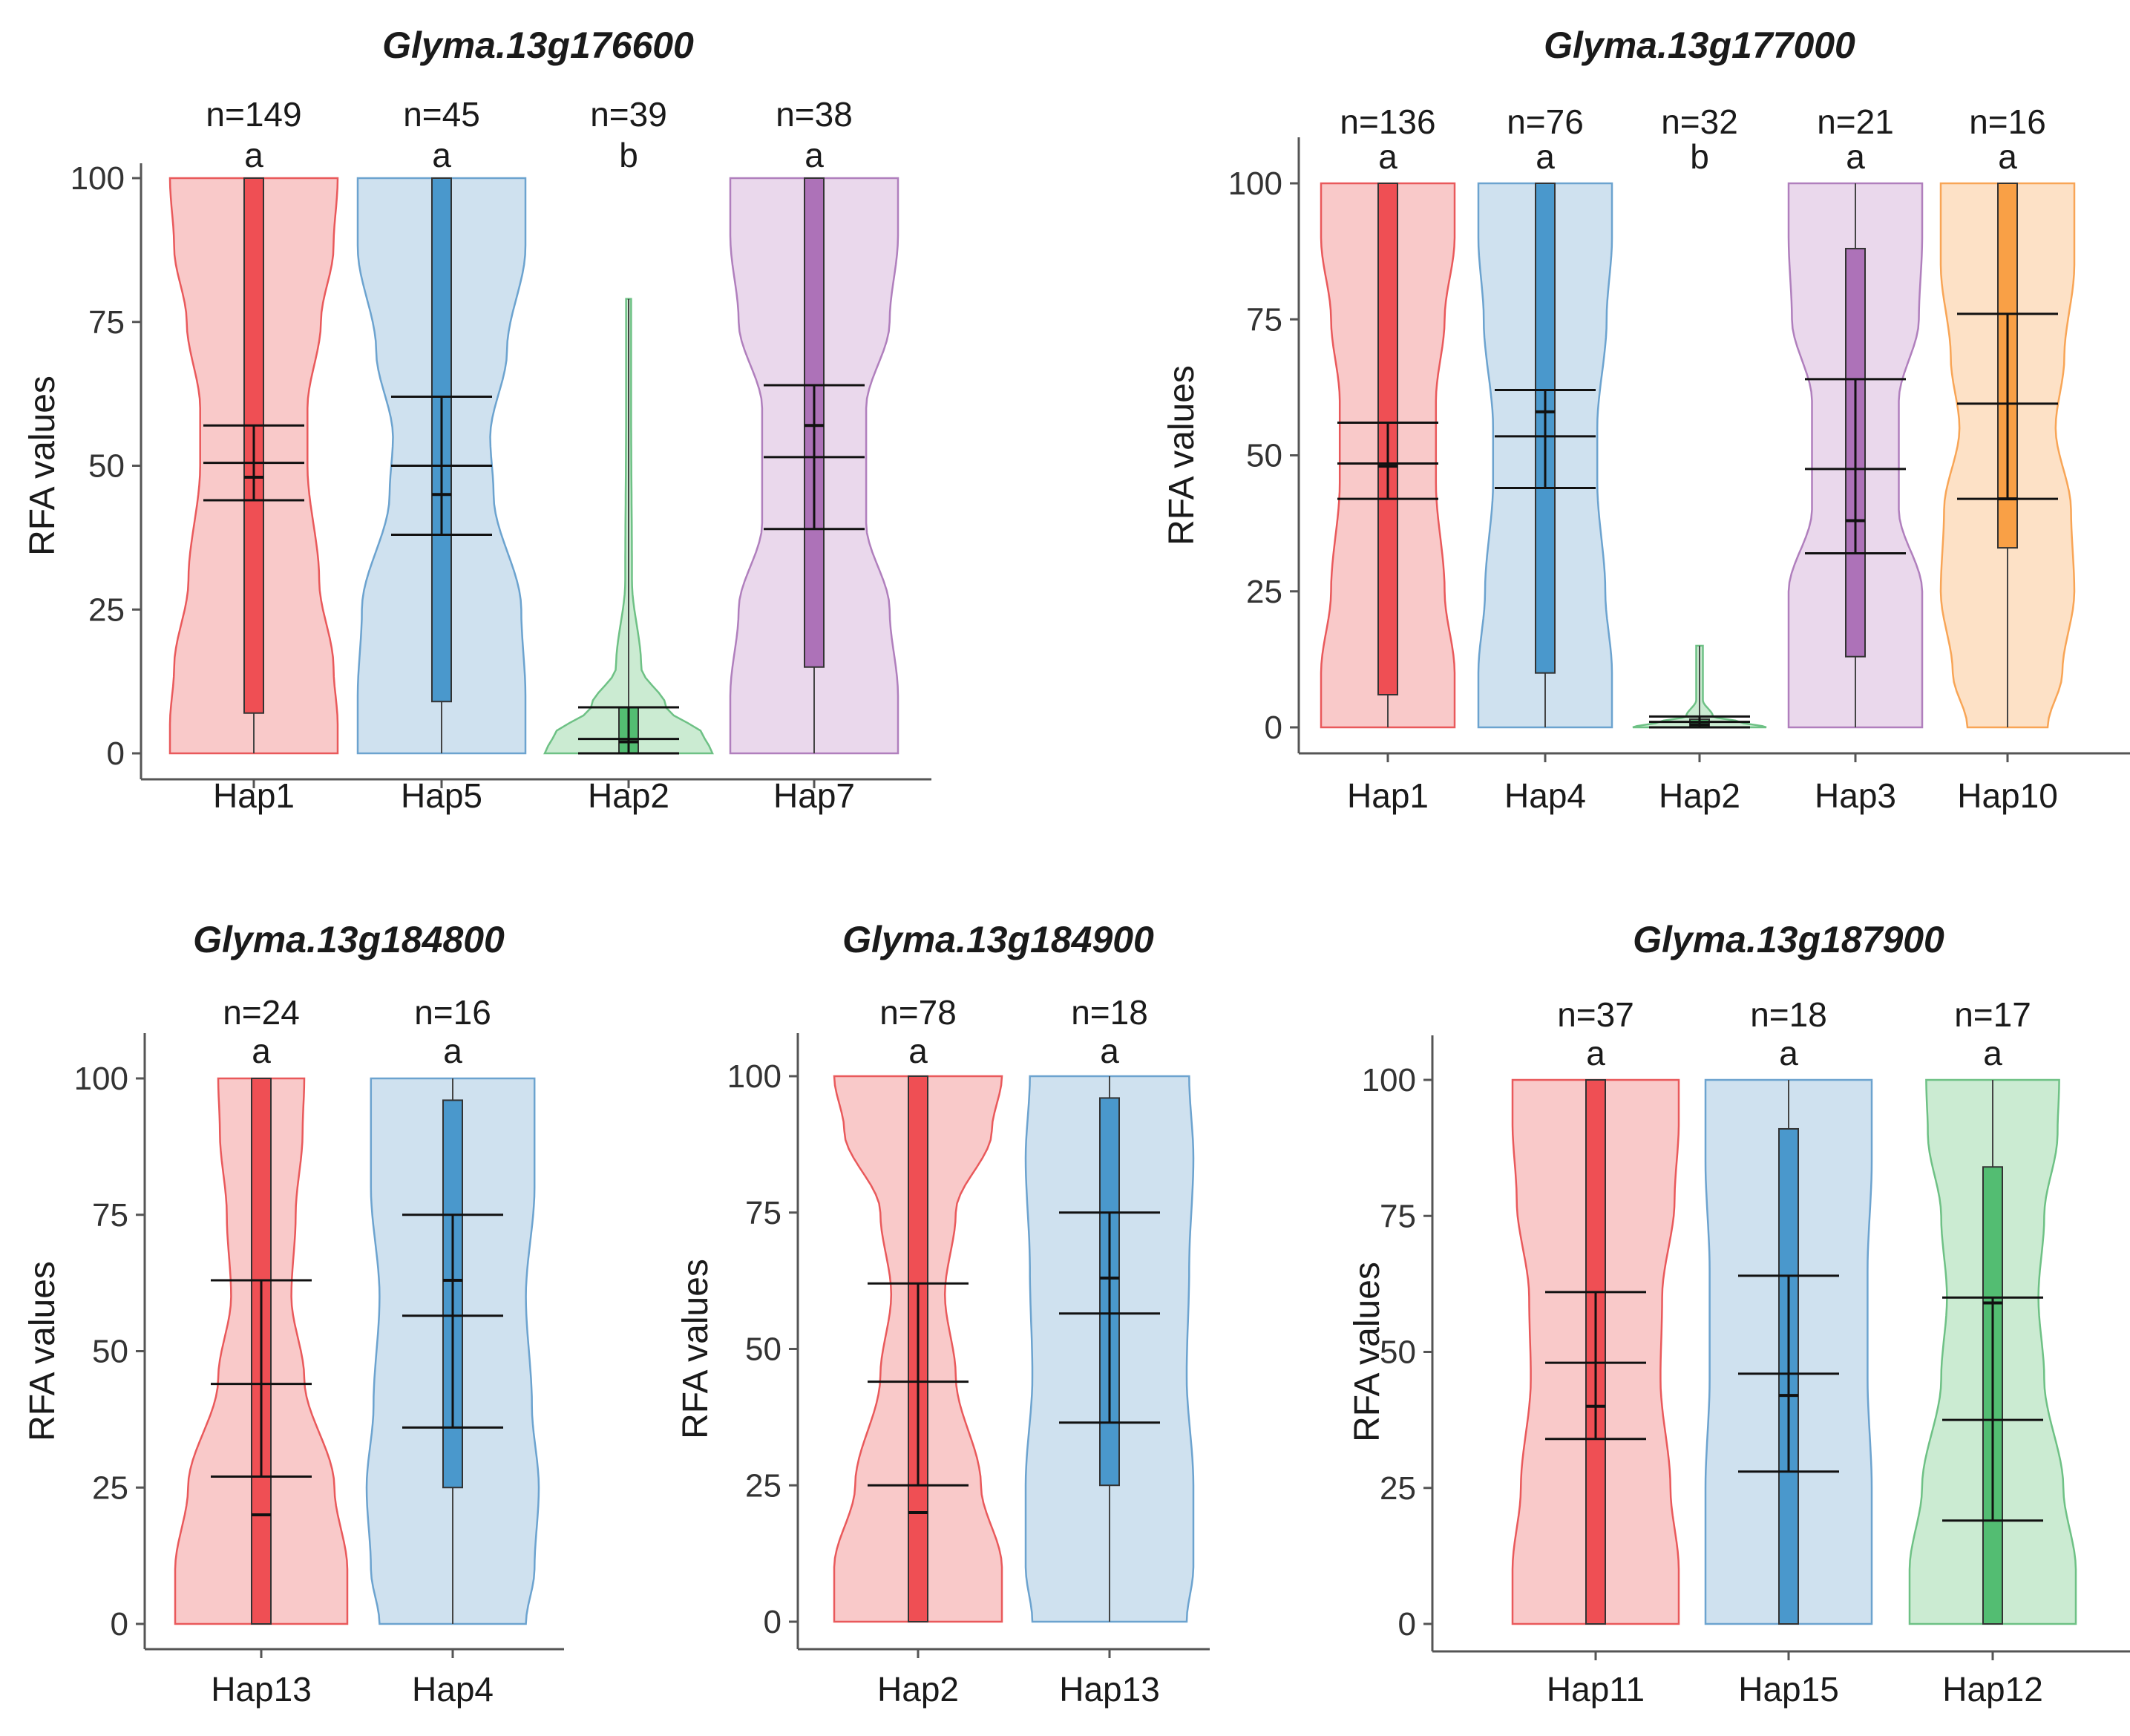 This screenshot has width=2130, height=1736. Describe the element at coordinates (1855, 795) in the screenshot. I see `x-tick-label: Hap3` at that location.